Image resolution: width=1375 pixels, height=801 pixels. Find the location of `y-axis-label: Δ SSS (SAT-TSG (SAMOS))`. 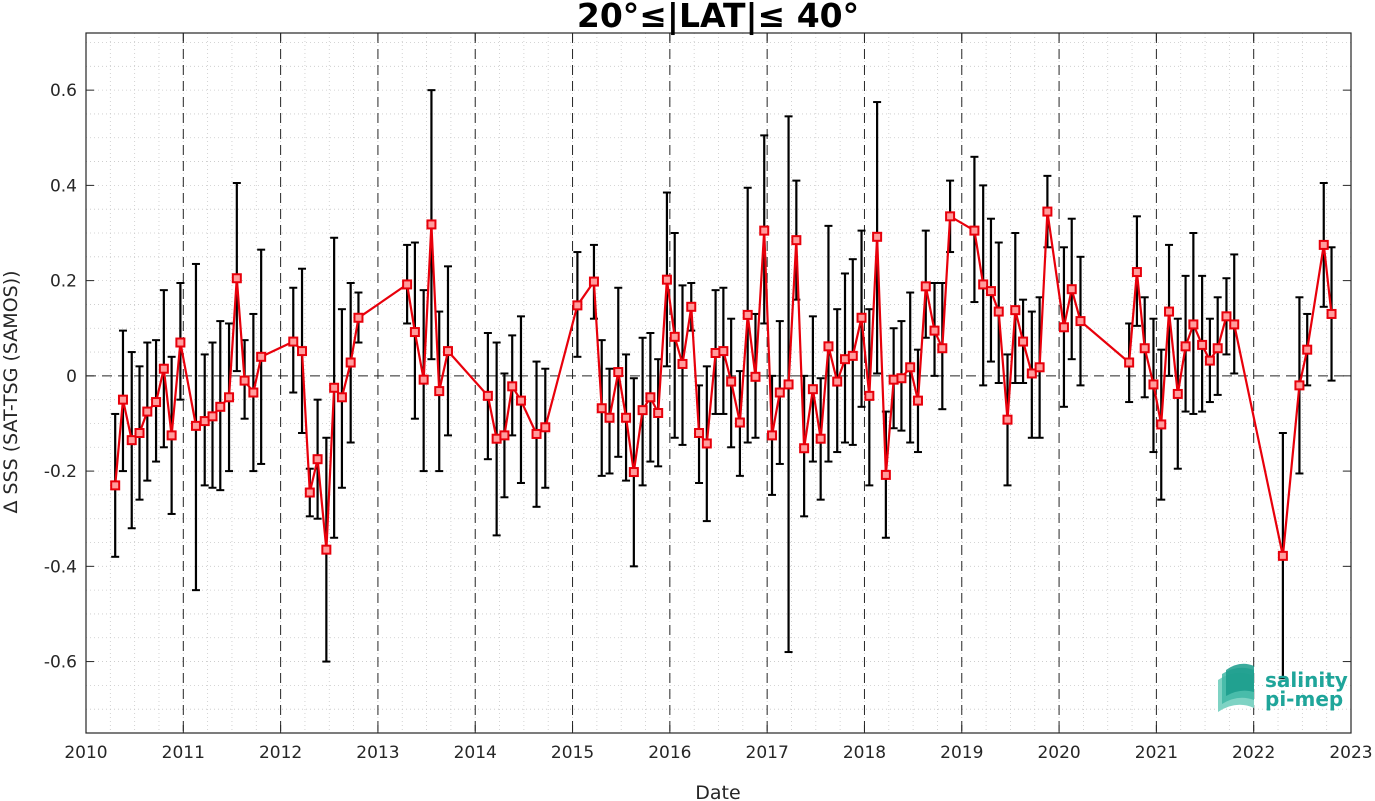

y-axis-label: Δ SSS (SAT-TSG (SAMOS)) is located at coordinates (11, 391).